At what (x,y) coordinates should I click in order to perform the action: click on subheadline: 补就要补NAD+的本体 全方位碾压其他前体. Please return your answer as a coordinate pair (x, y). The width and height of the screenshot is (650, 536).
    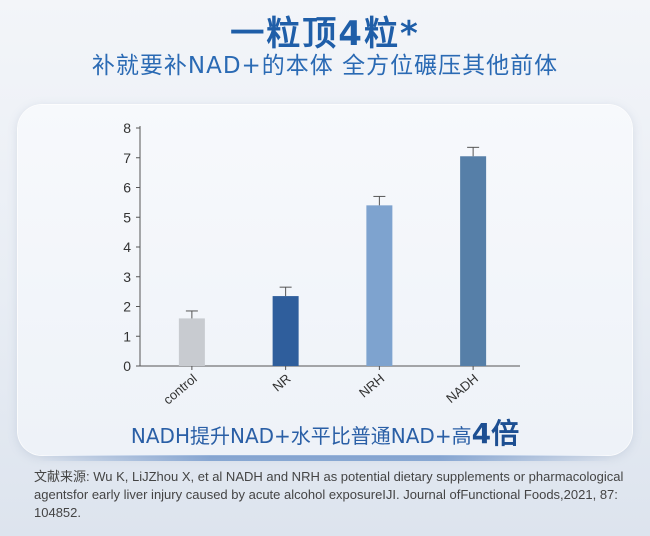
    Looking at the image, I should click on (325, 66).